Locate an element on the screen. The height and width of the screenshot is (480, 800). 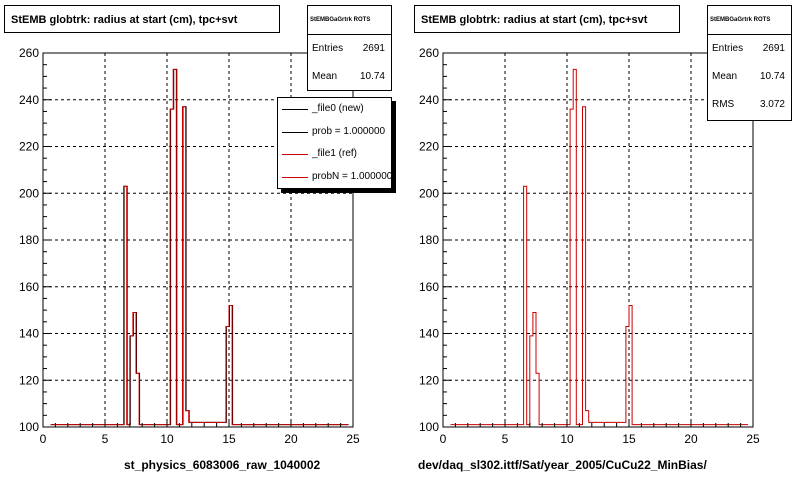
right-rms-value: 3.072 is located at coordinates (772, 104).